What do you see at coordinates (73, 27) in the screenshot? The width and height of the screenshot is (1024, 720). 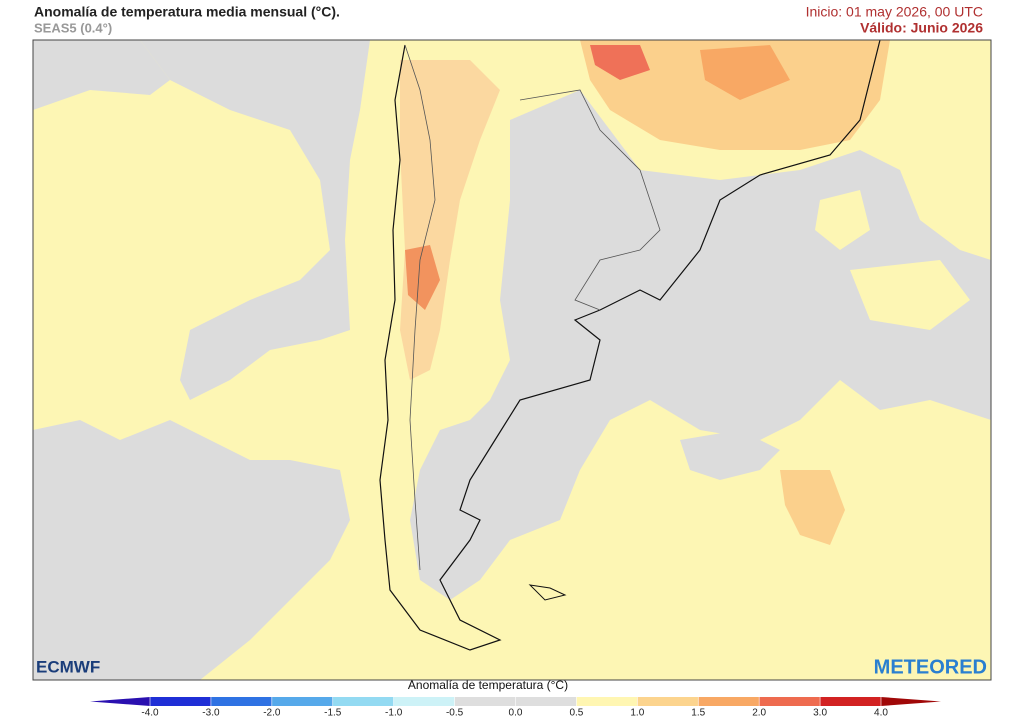 I see `subtitle: SEAS5 (0.4°)` at bounding box center [73, 27].